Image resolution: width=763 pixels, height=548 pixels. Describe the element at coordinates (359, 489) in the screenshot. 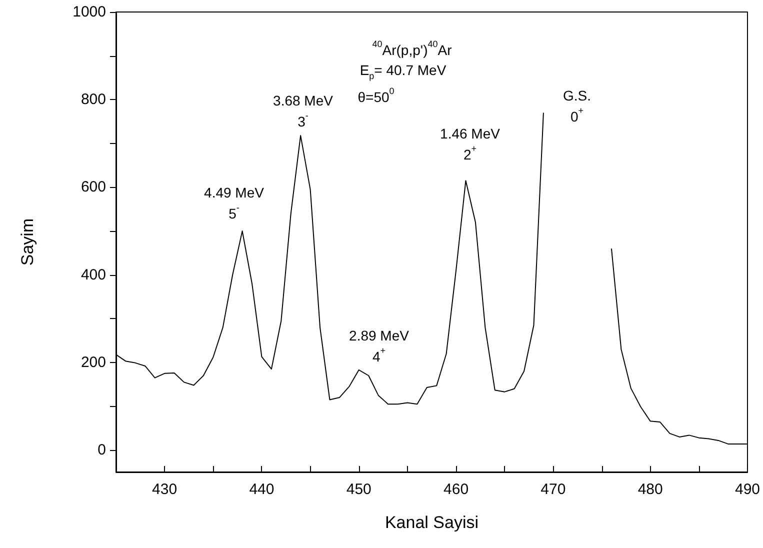

I see `x-tick-label: 450` at that location.